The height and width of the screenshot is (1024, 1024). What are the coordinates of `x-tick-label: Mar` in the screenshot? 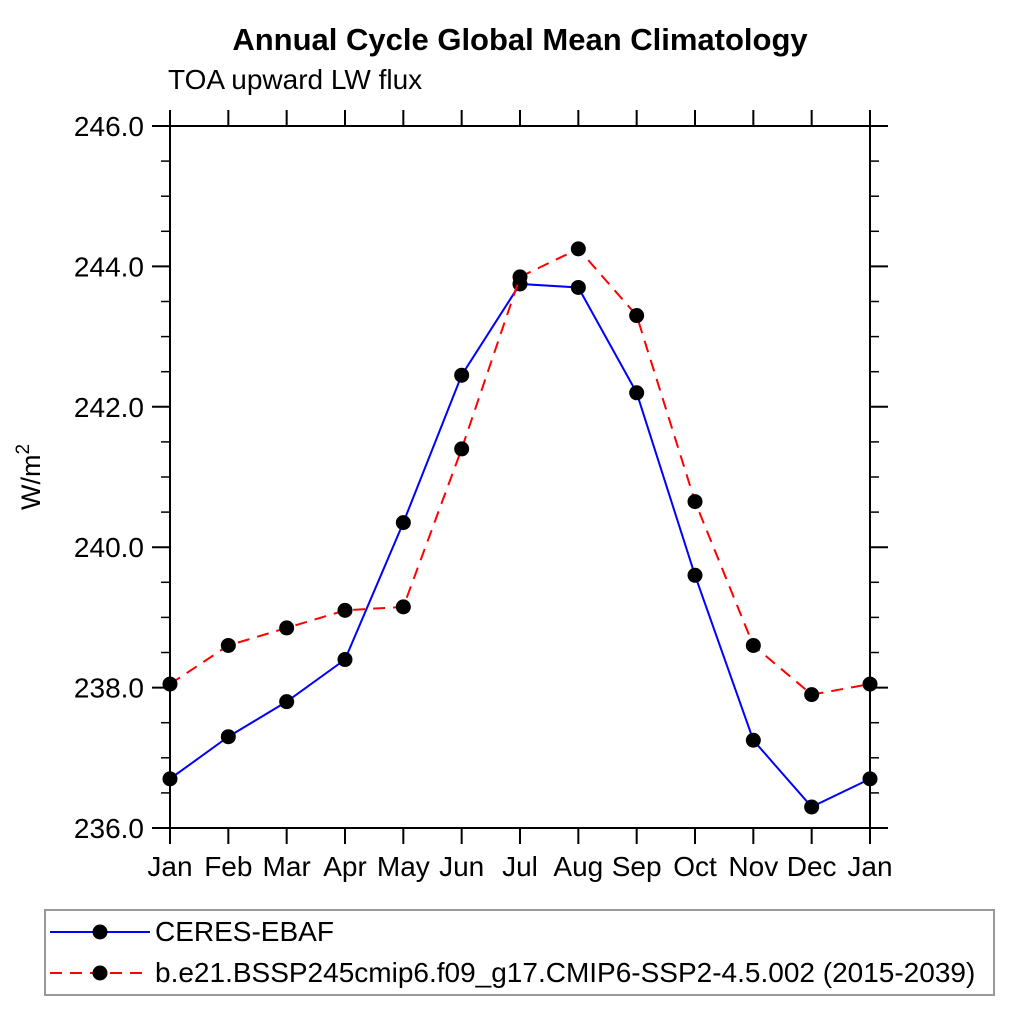 It's located at (287, 866).